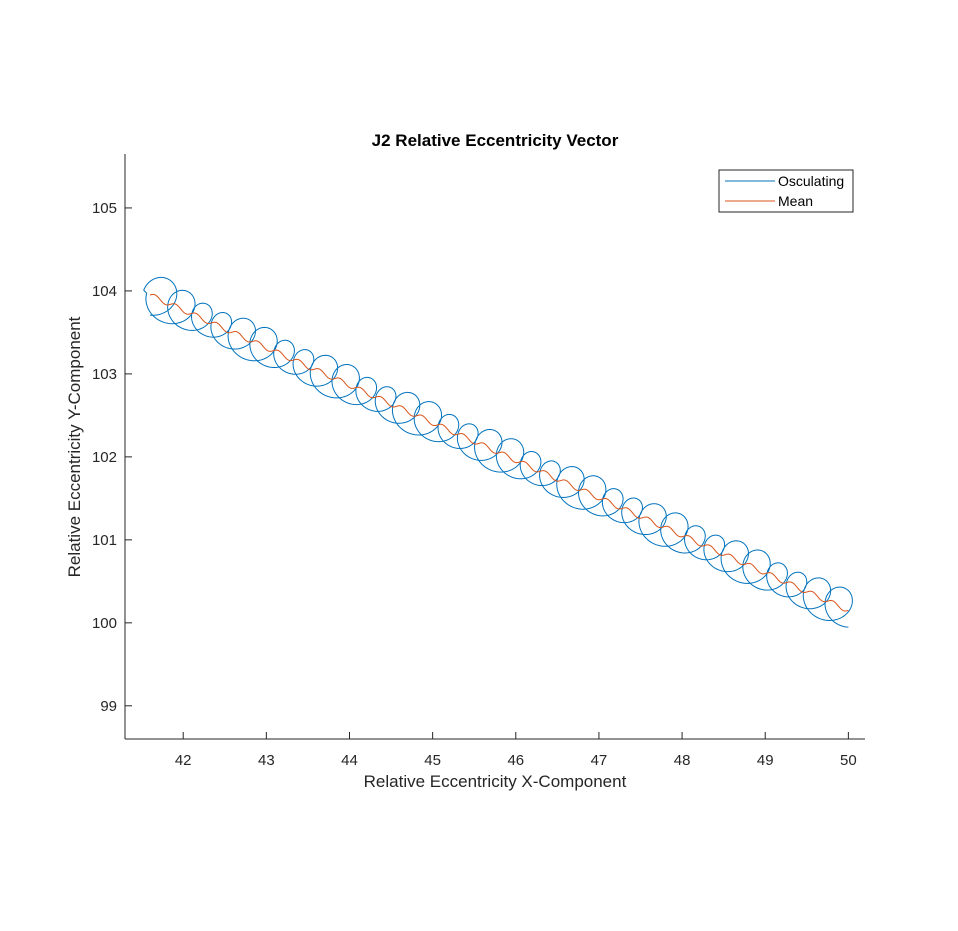 The width and height of the screenshot is (958, 931). What do you see at coordinates (104, 623) in the screenshot?
I see `y-tick-label: 100` at bounding box center [104, 623].